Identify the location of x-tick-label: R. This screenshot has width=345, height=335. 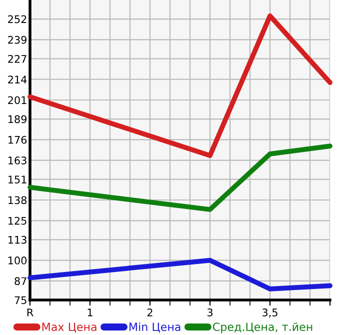
(30, 312).